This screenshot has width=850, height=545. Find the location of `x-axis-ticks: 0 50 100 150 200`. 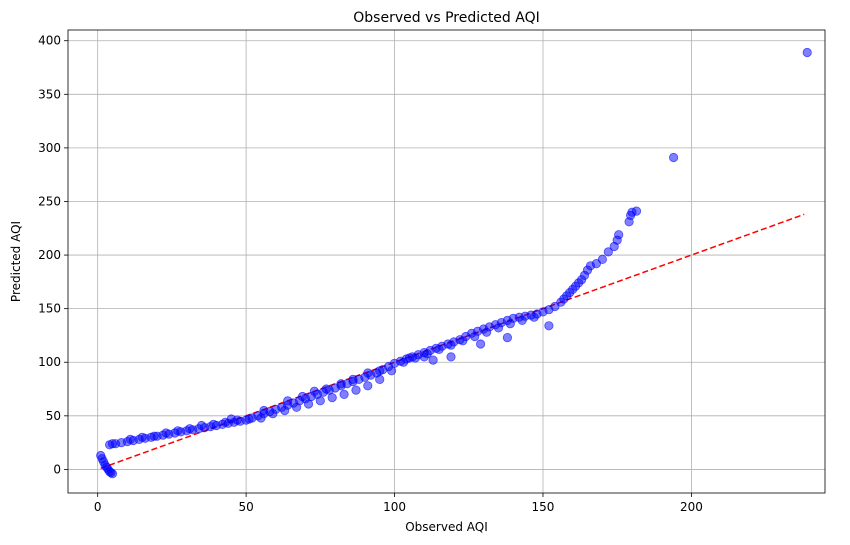

x-axis-ticks: 0 50 100 150 200 is located at coordinates (398, 503).